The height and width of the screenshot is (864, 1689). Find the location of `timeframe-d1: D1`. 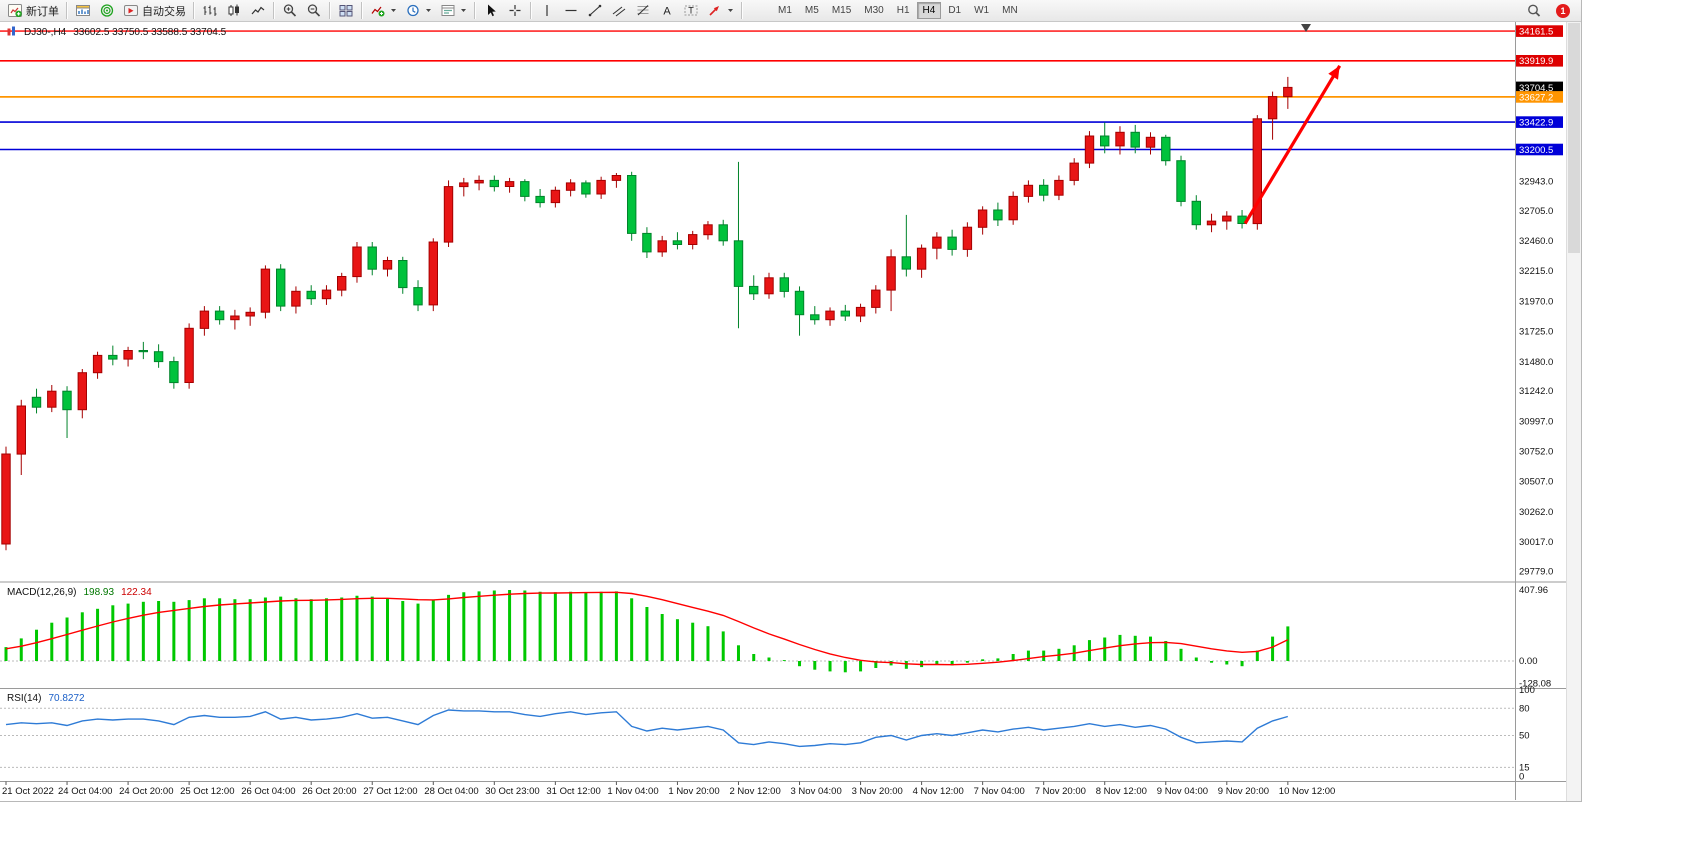

timeframe-d1: D1 is located at coordinates (954, 10).